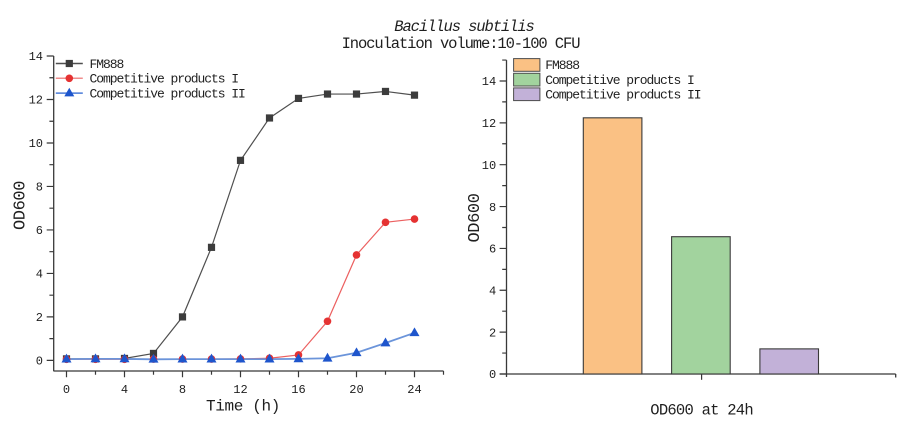 The image size is (916, 430). Describe the element at coordinates (701, 411) in the screenshot. I see `svg-text: OD600 at 24h` at that location.